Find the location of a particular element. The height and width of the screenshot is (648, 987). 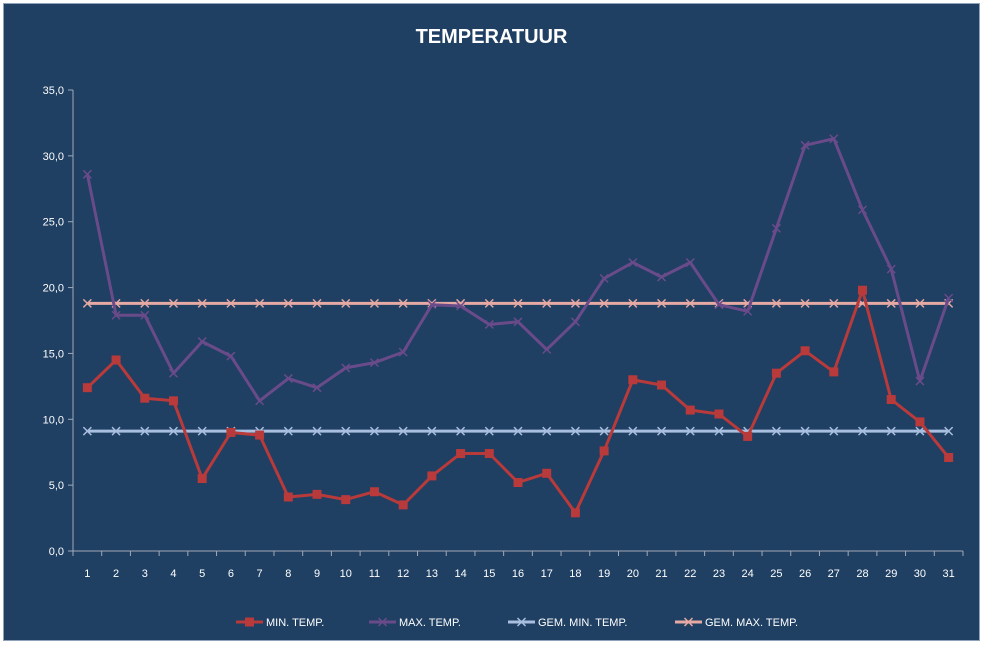

x-tick-label: 22 is located at coordinates (690, 574).